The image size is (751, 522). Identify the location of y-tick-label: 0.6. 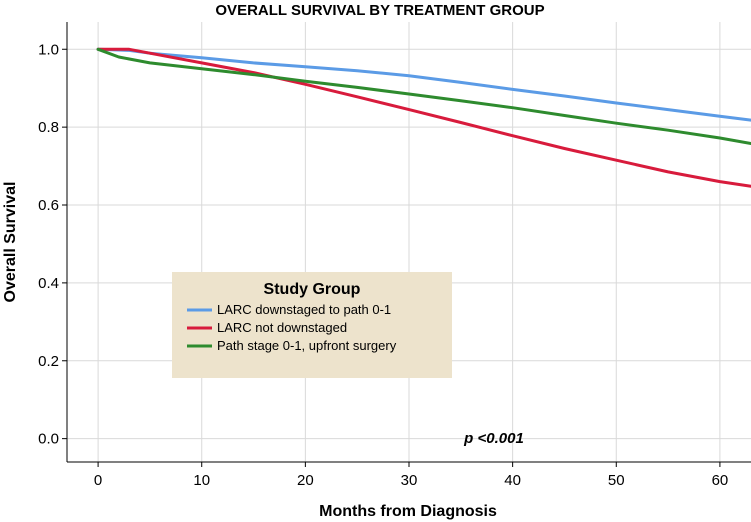
(48, 205).